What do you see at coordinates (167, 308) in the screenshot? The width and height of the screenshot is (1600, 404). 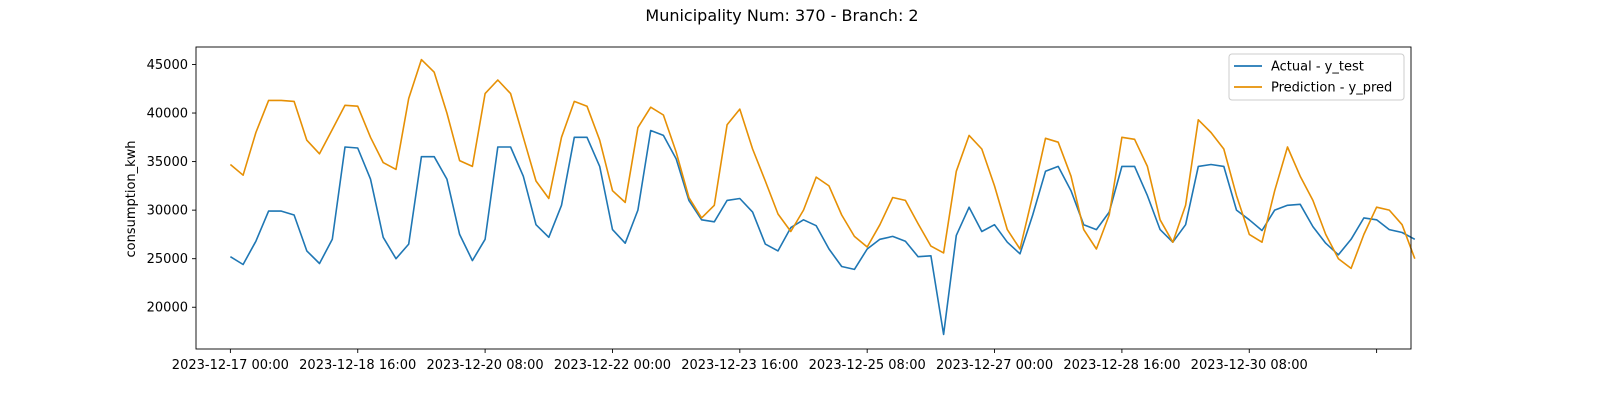 I see `y-tick-label: 20000` at bounding box center [167, 308].